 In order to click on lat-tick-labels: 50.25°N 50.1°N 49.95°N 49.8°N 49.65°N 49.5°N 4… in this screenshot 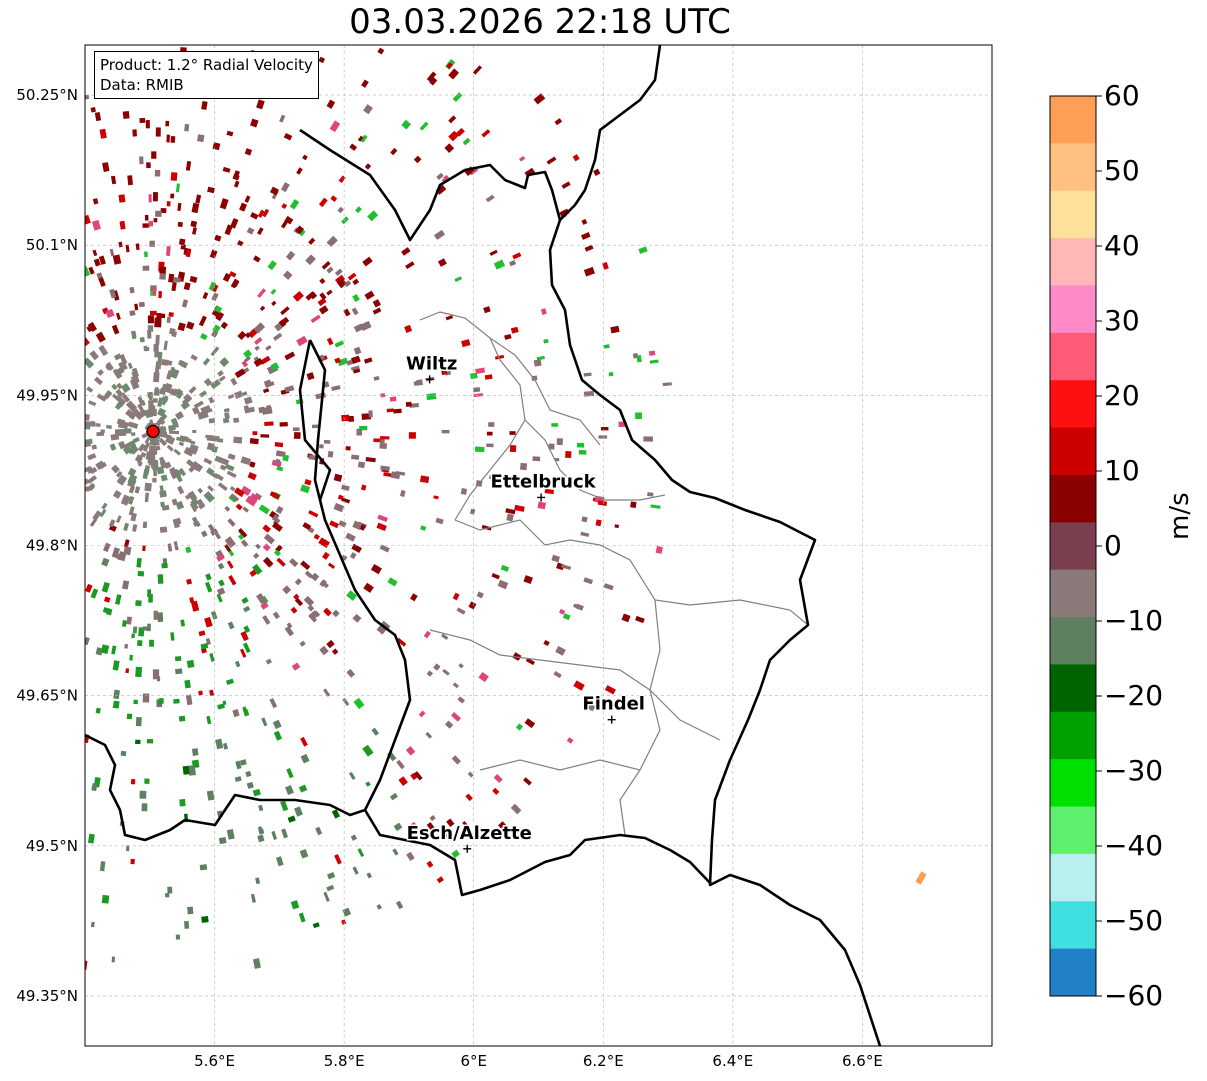, I will do `click(47, 545)`.